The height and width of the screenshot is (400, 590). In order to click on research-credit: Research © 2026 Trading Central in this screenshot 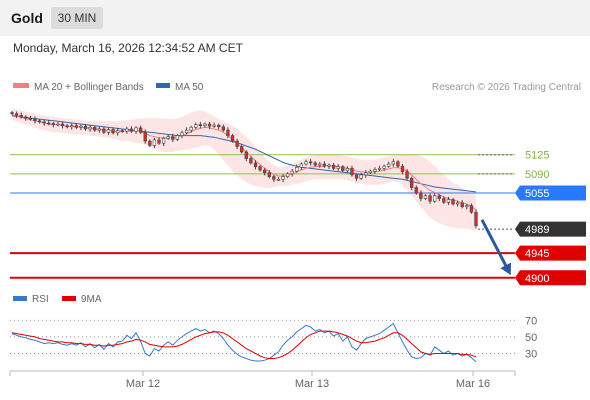, I will do `click(506, 87)`.